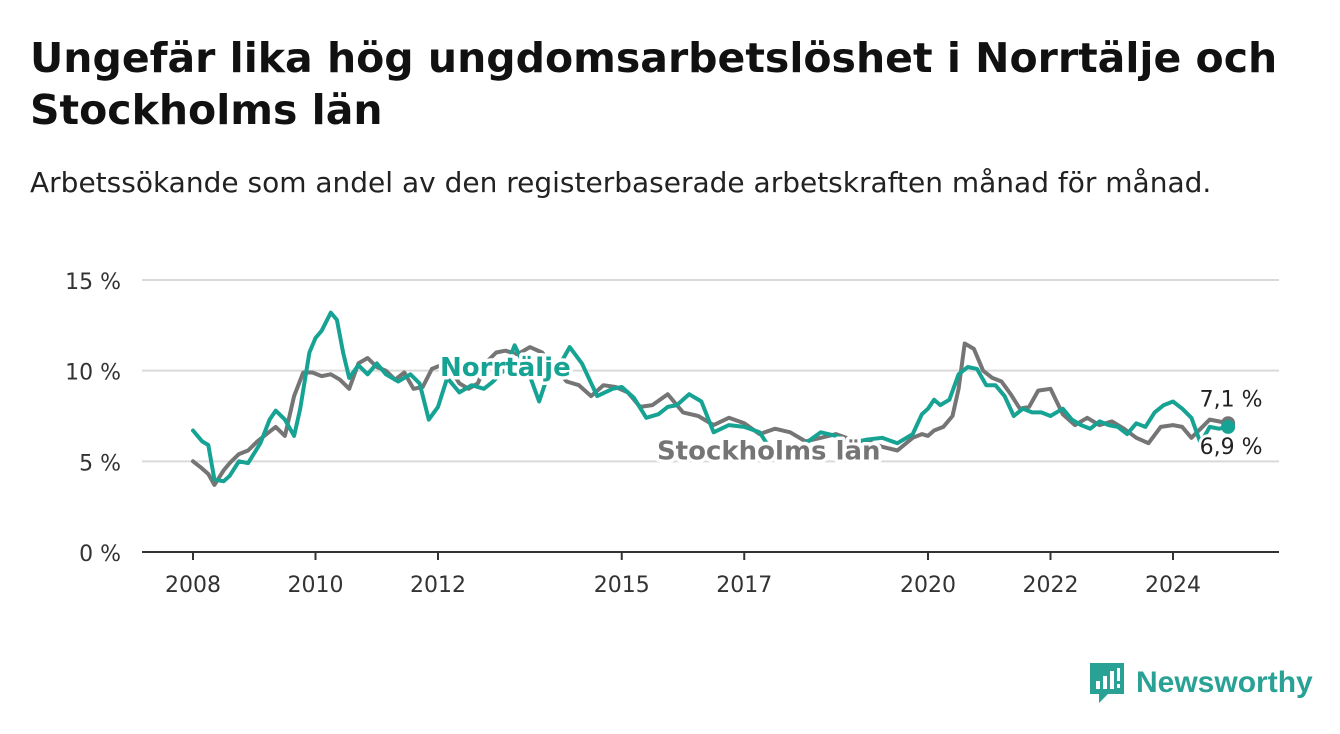  Describe the element at coordinates (316, 585) in the screenshot. I see `x-tick-label: 2010` at that location.